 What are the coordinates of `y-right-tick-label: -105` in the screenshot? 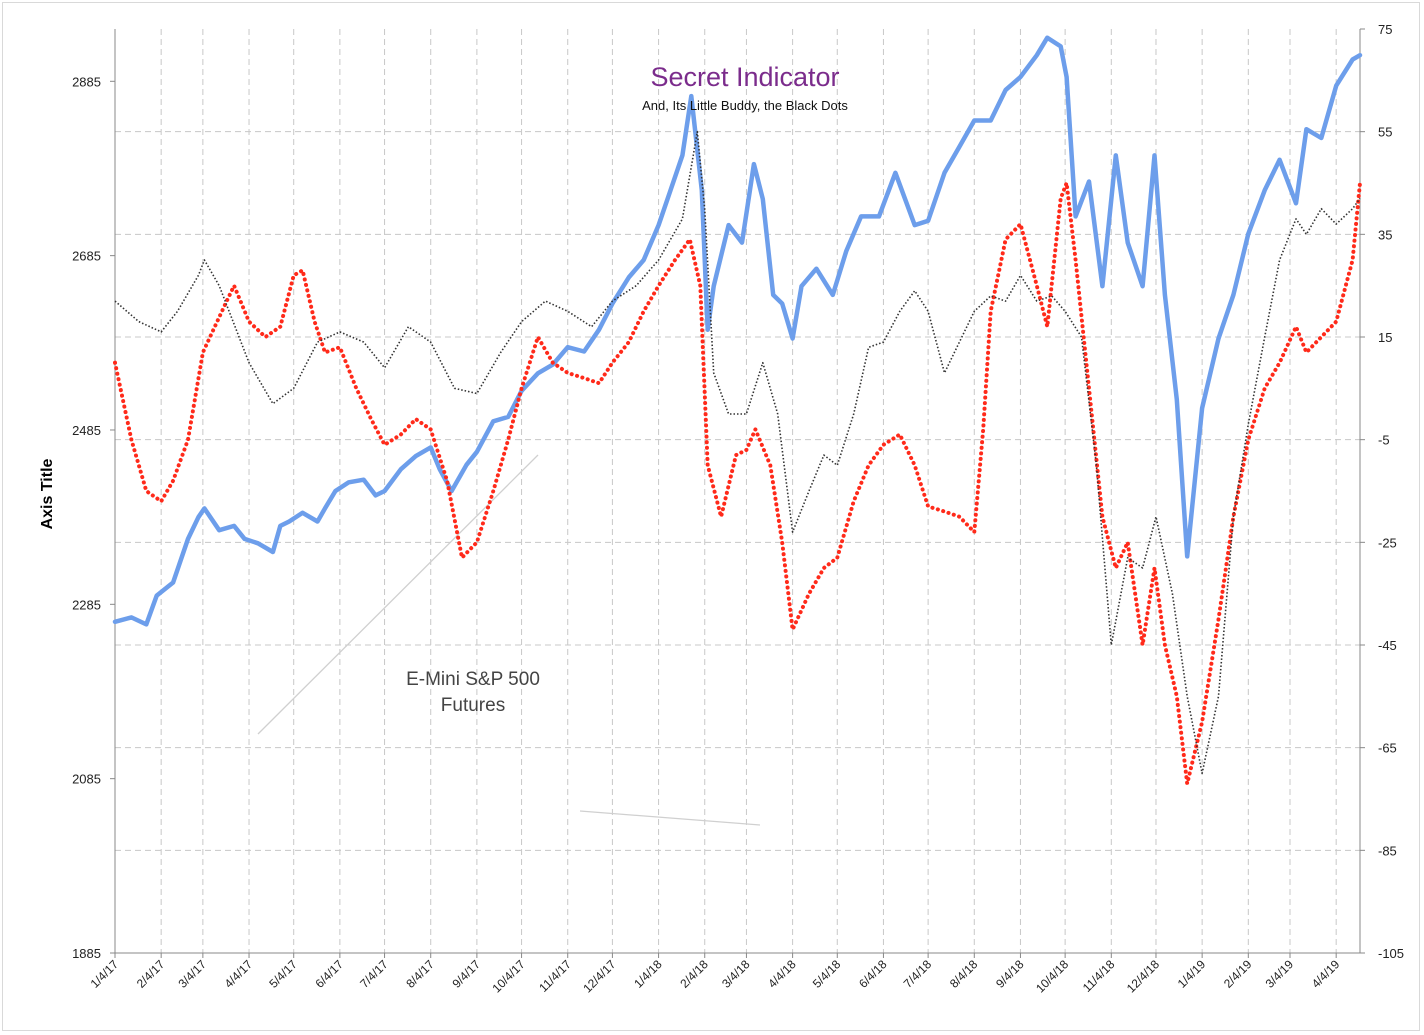 It's located at (1391, 953).